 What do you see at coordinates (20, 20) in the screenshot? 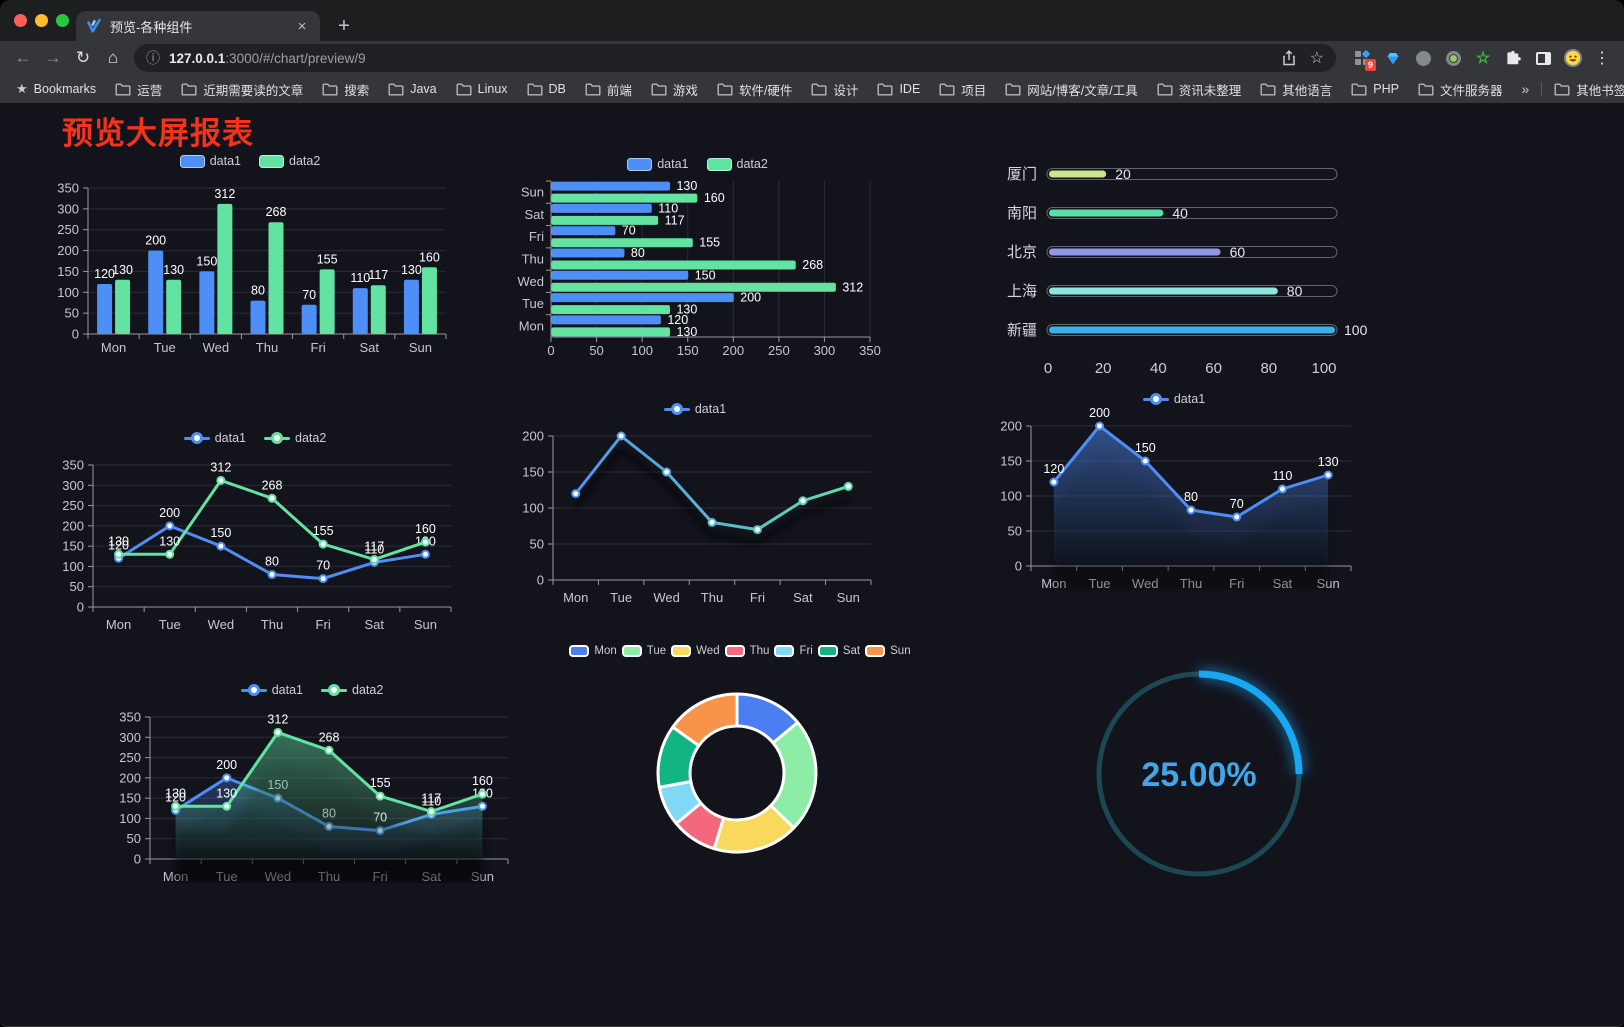
I see `close-button` at bounding box center [20, 20].